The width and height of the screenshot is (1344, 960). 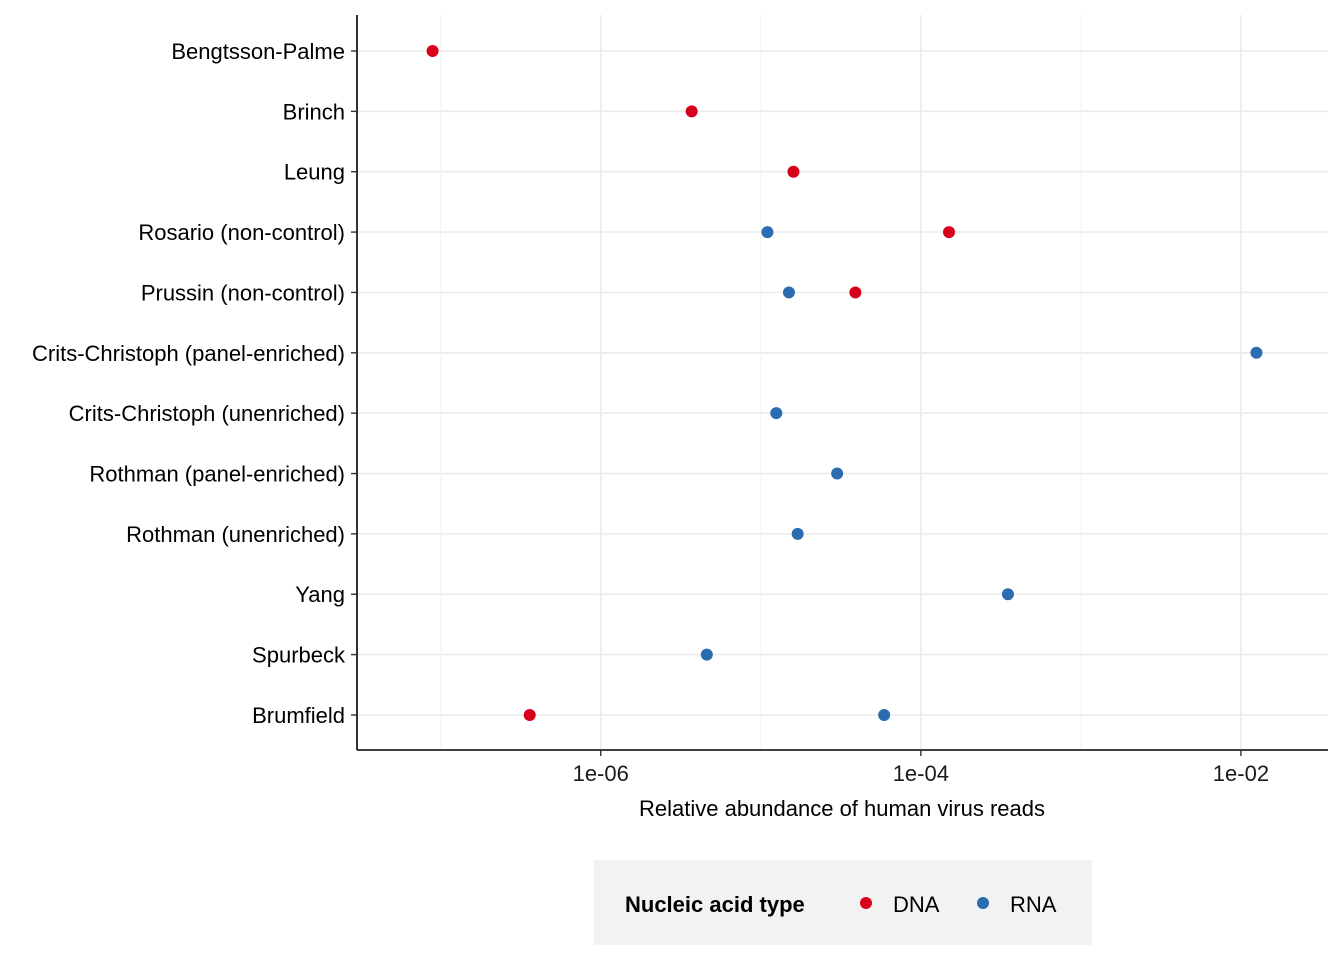 I want to click on legend-key-rna, so click(x=983, y=903).